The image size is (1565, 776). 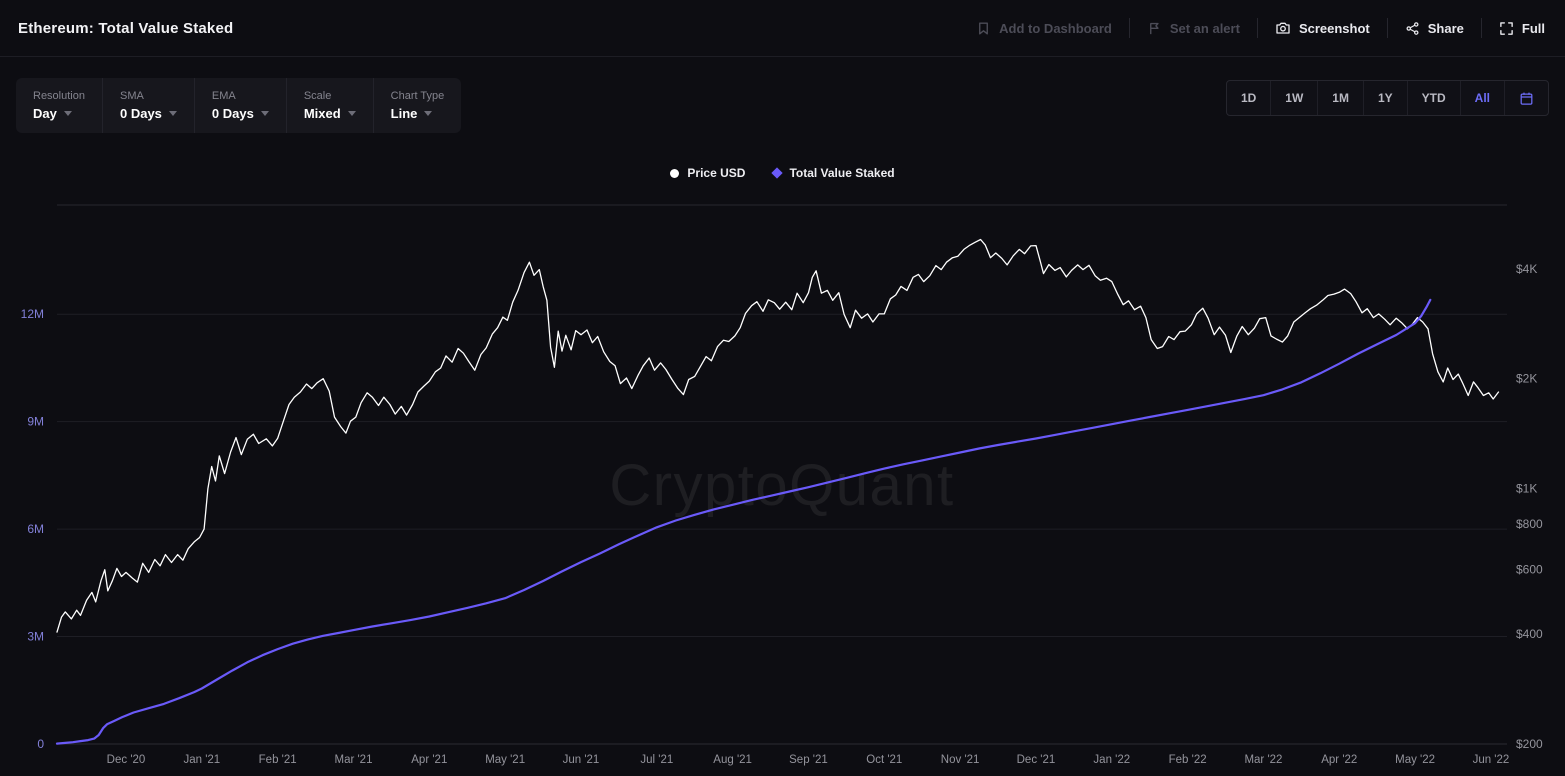 What do you see at coordinates (1339, 760) in the screenshot?
I see `x-axis-label: Apr '22` at bounding box center [1339, 760].